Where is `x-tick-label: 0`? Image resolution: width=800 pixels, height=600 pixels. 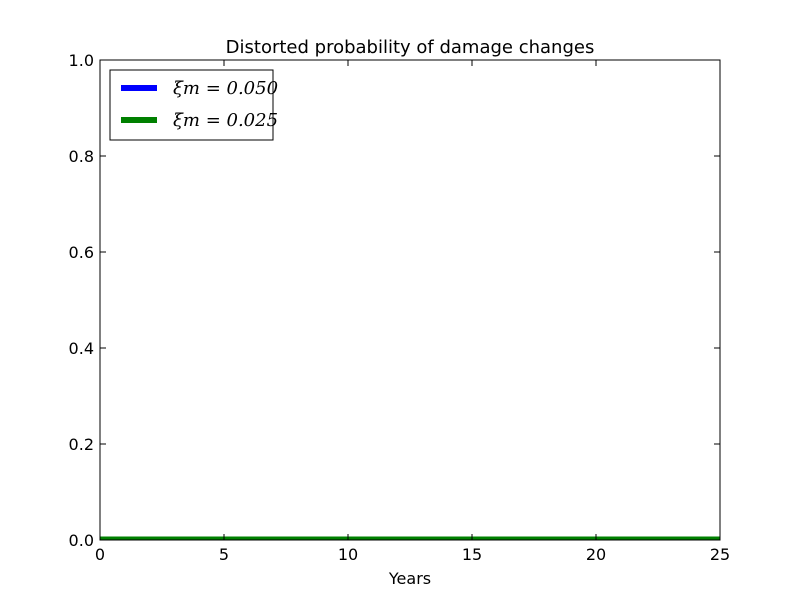
x-tick-label: 0 is located at coordinates (100, 554).